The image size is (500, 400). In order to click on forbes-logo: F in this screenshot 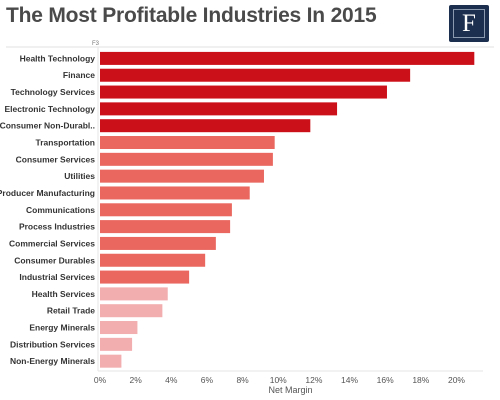, I will do `click(469, 23)`.